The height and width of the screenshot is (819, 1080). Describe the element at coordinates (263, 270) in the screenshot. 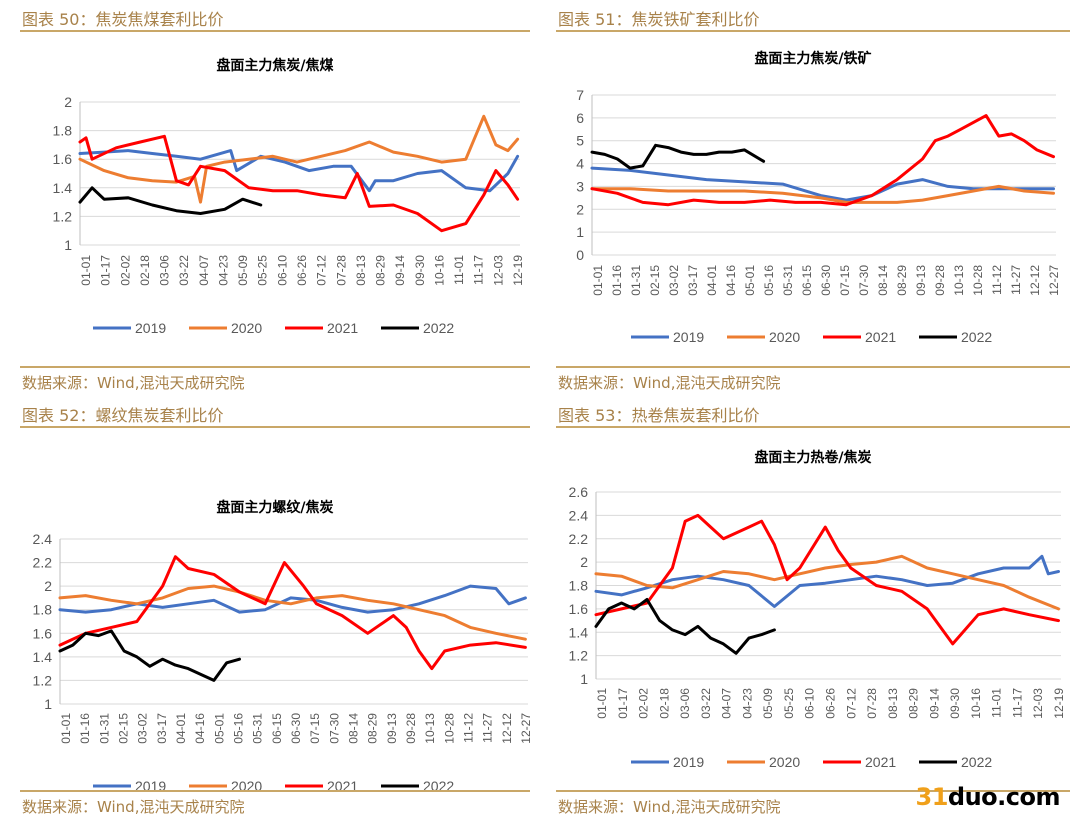

I see `x-tick-label: 05-25` at that location.